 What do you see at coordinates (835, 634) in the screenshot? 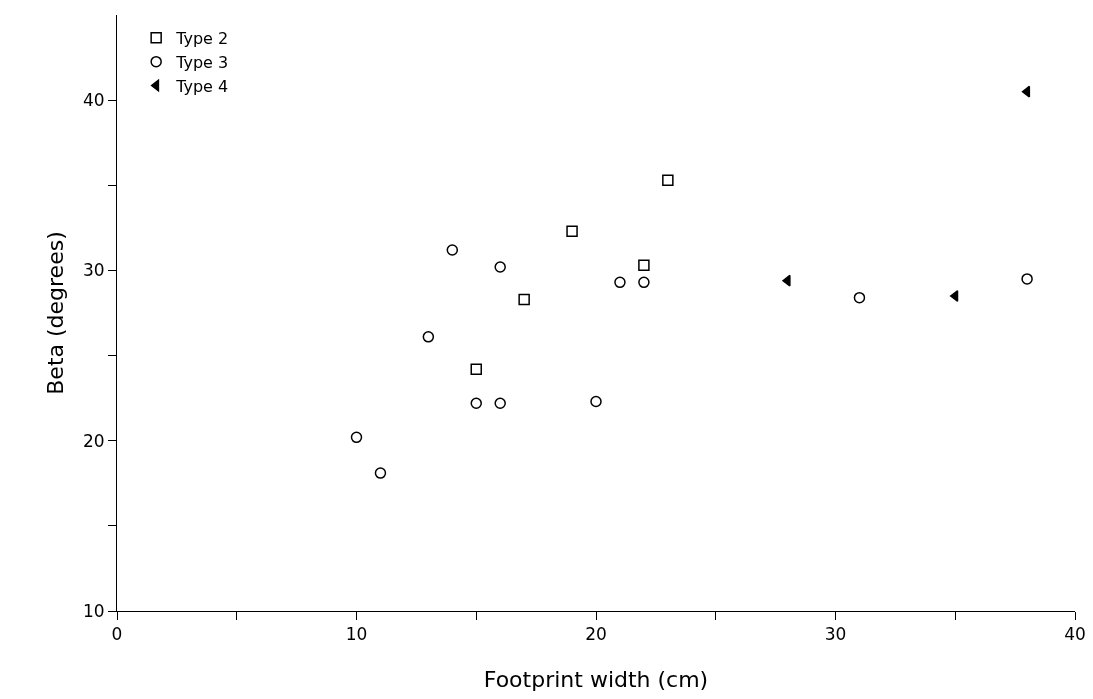
I see `x-tick-label: 30` at bounding box center [835, 634].